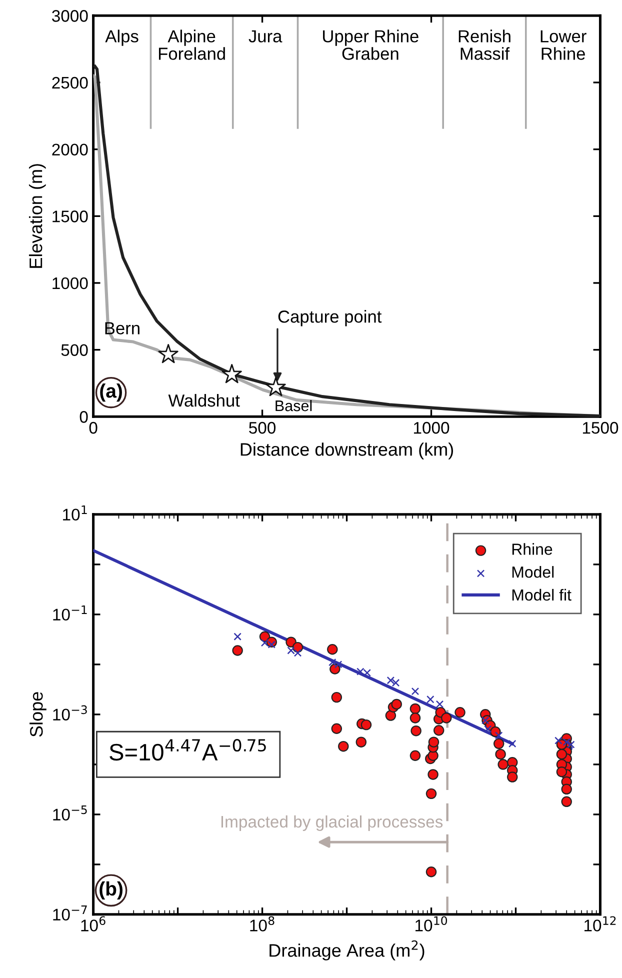  Describe the element at coordinates (111, 890) in the screenshot. I see `annotation: (b)` at that location.